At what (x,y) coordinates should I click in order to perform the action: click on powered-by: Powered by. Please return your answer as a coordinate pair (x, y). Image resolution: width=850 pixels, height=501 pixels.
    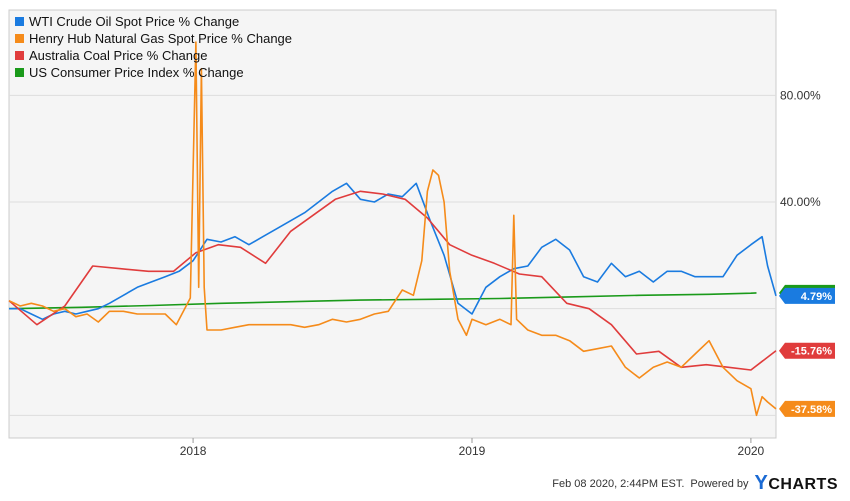
    Looking at the image, I should click on (719, 483).